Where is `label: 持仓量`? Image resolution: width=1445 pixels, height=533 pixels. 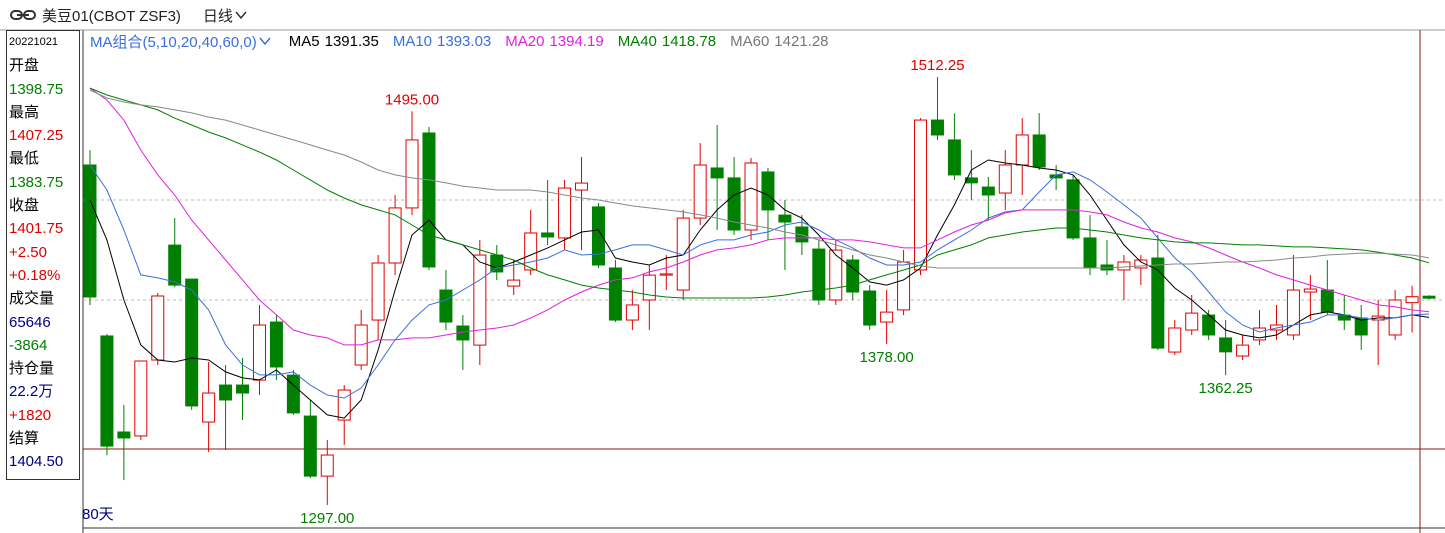
label: 持仓量 is located at coordinates (32, 369).